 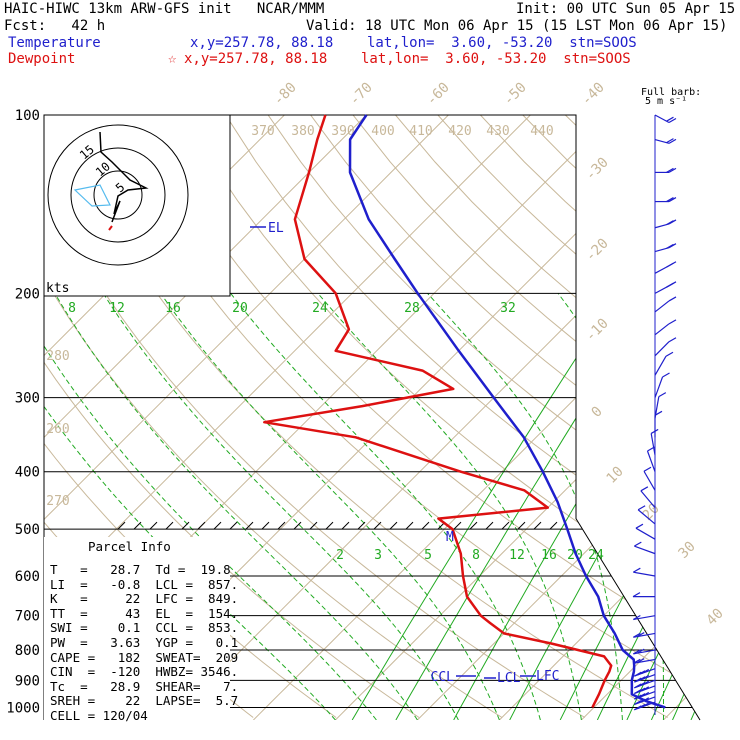 I want to click on isotherm-label: -80, so click(x=285, y=94).